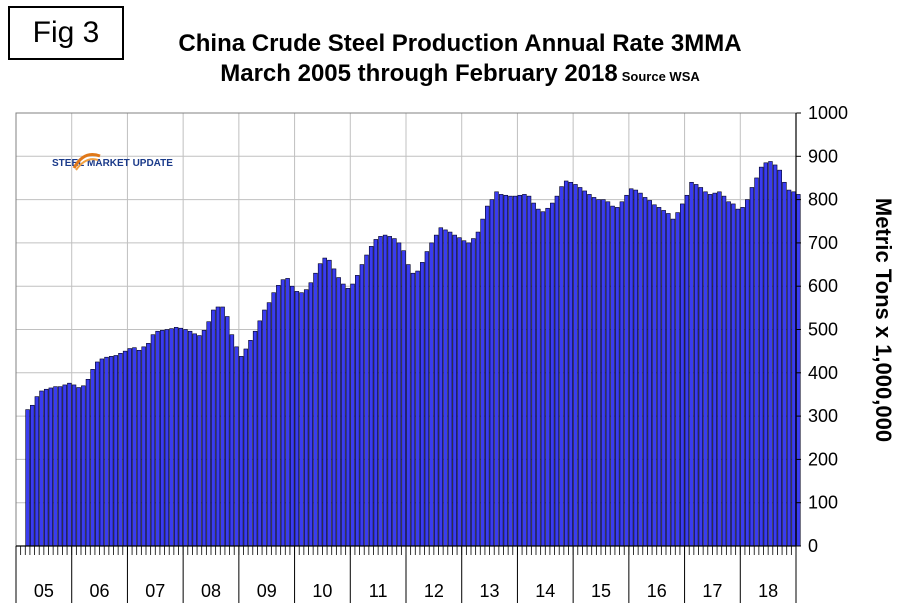 This screenshot has width=903, height=608. I want to click on x-tick-label: 16, so click(657, 591).